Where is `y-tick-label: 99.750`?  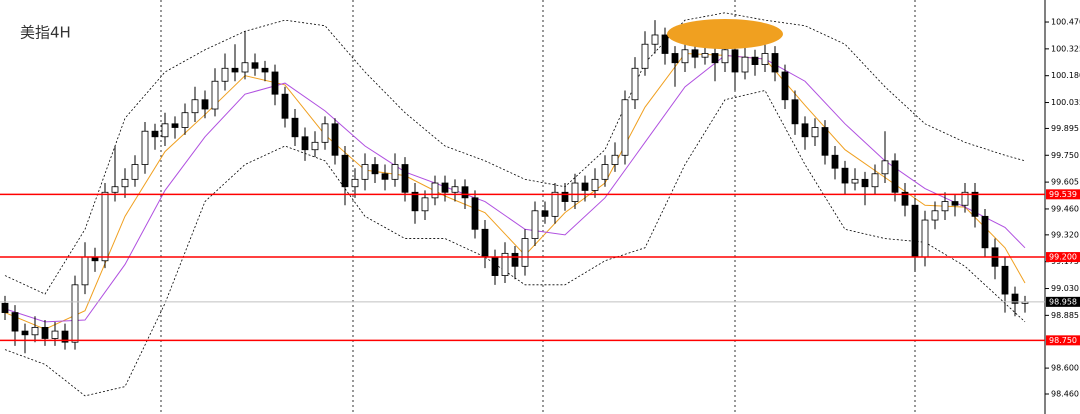
y-tick-label: 99.750 is located at coordinates (1065, 155).